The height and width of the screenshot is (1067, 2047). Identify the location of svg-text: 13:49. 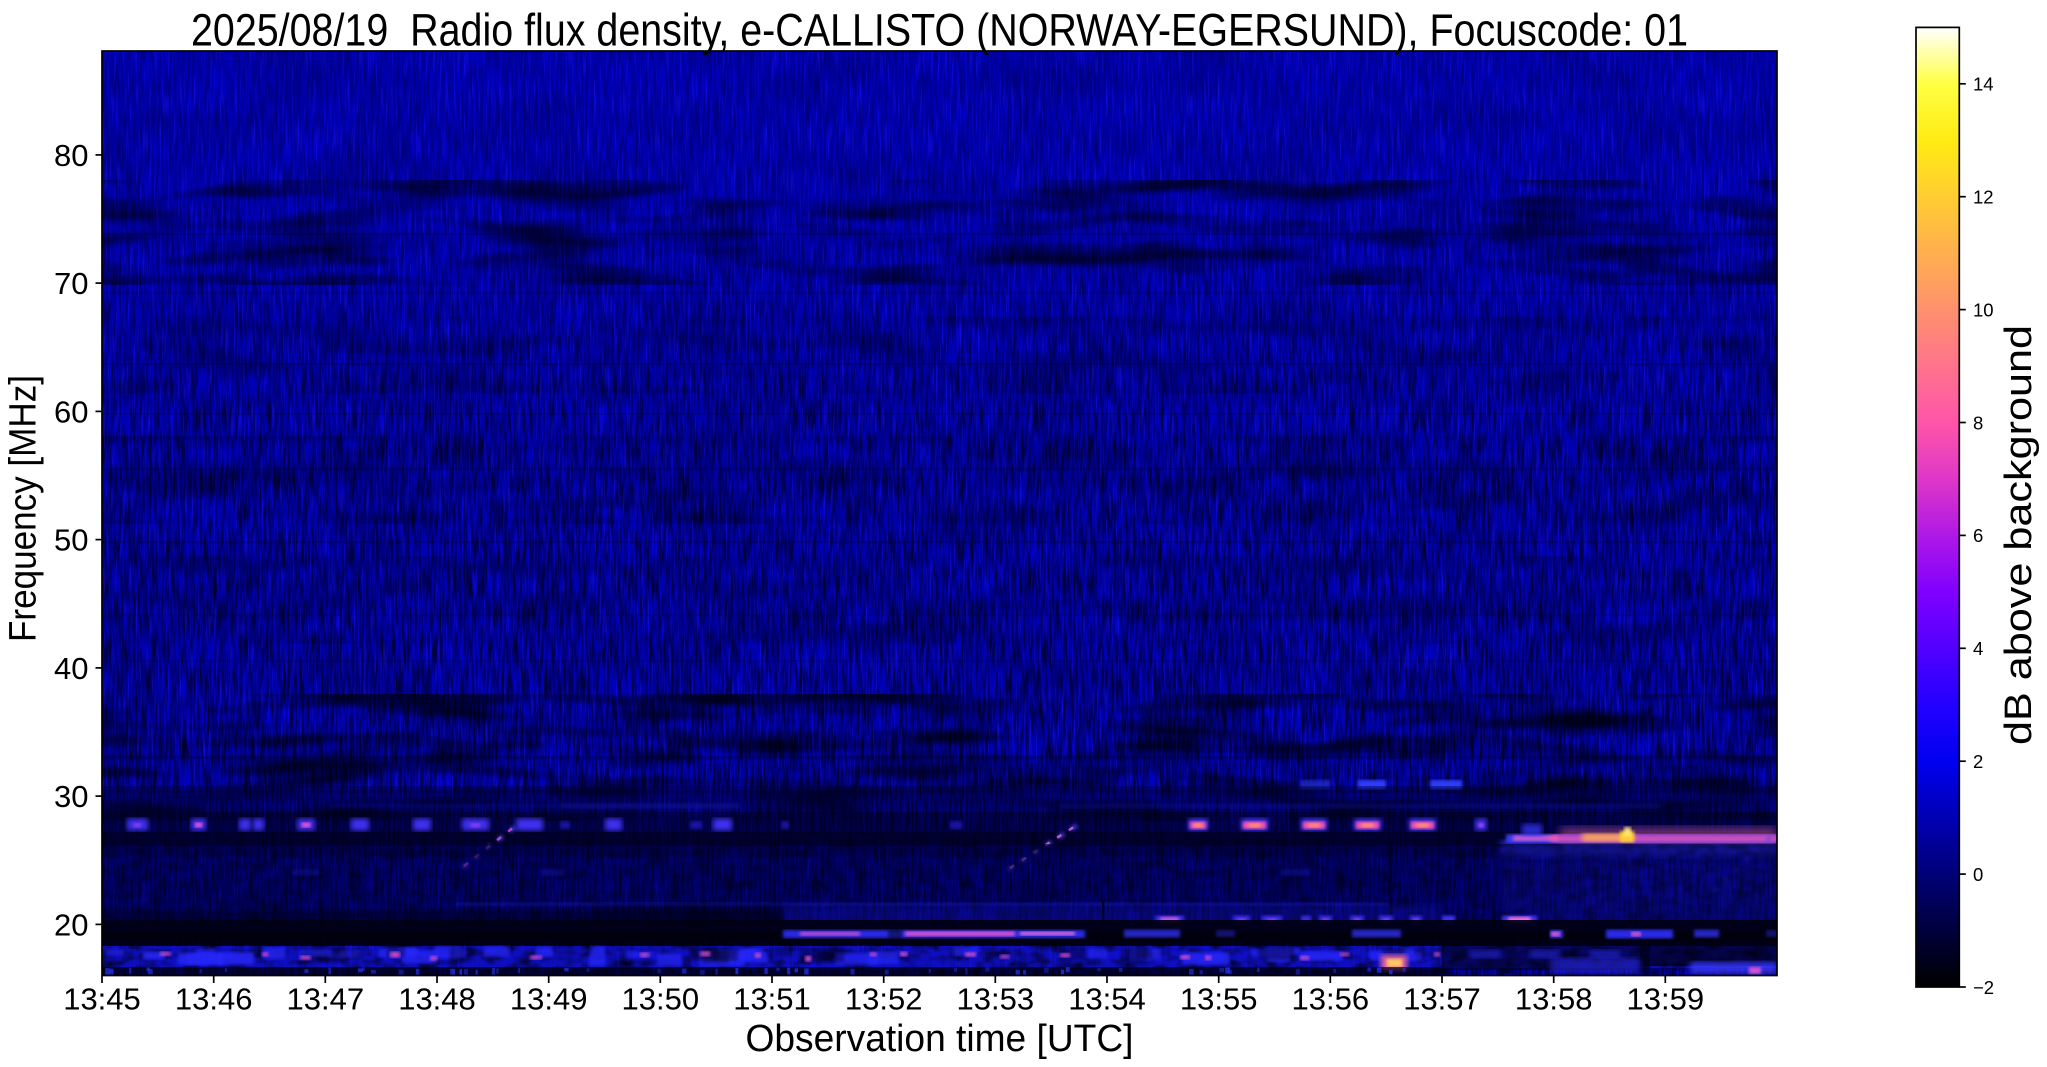
(549, 999).